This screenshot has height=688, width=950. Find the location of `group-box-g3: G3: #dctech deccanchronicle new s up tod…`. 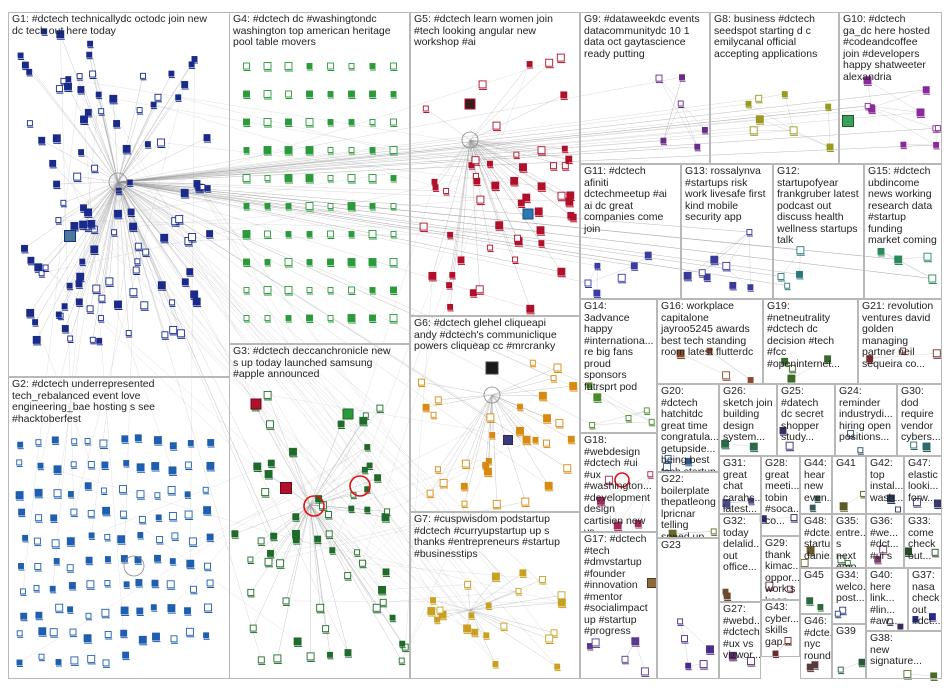

group-box-g3: G3: #dctech deccanchronicle new s up tod… is located at coordinates (319, 511).